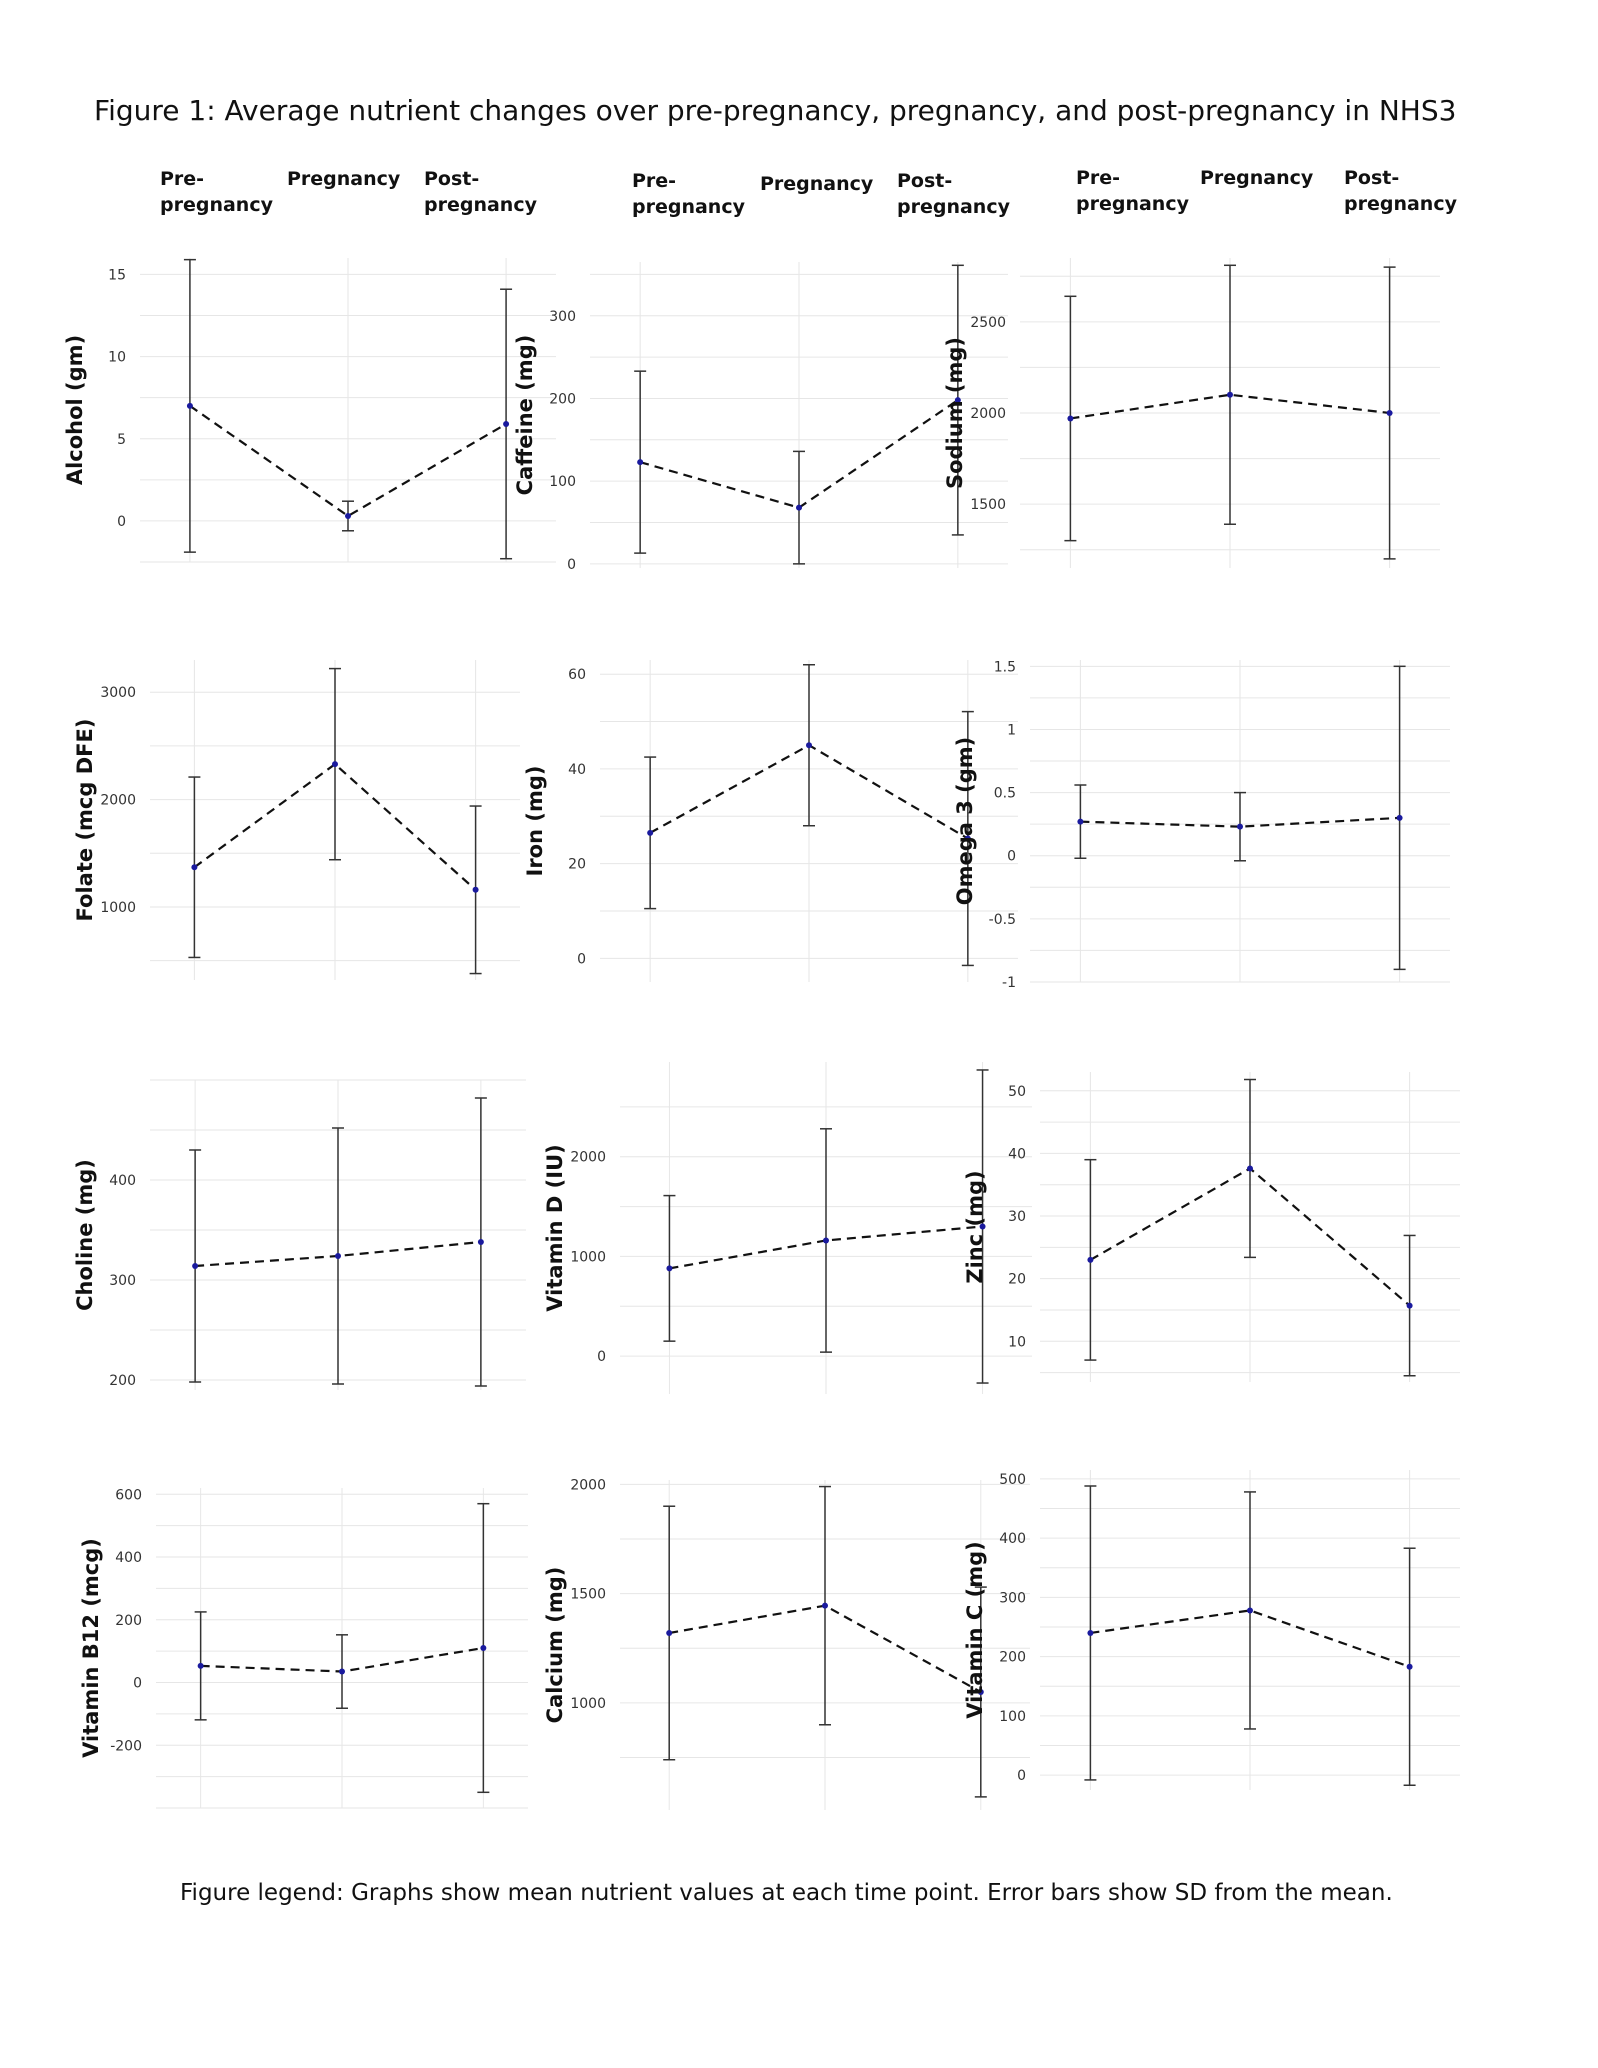  Describe the element at coordinates (128, 1495) in the screenshot. I see `y-tick-label: 600` at that location.